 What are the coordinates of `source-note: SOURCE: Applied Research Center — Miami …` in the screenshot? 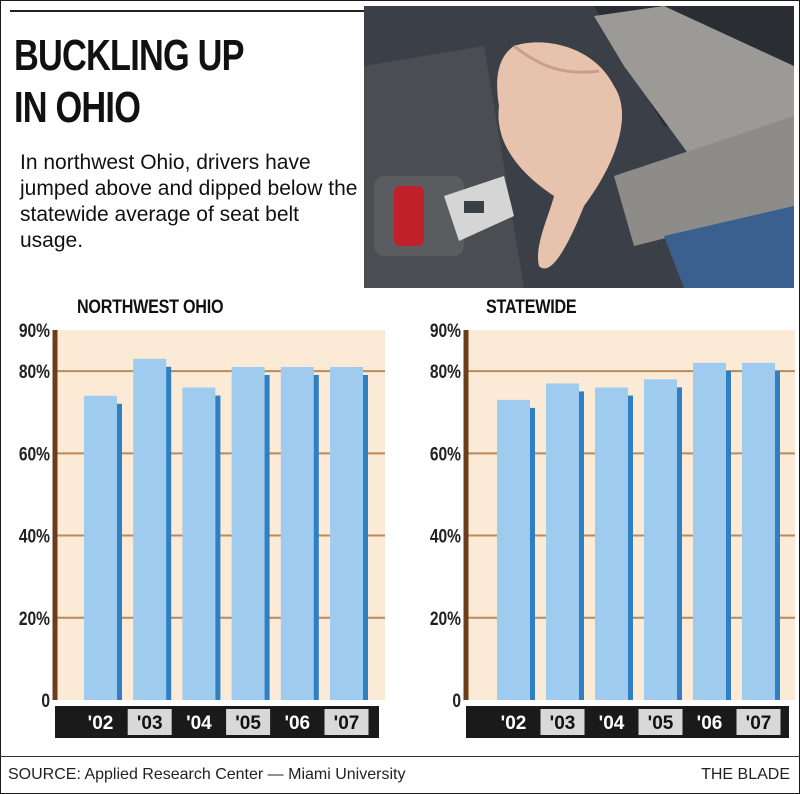 It's located at (207, 774).